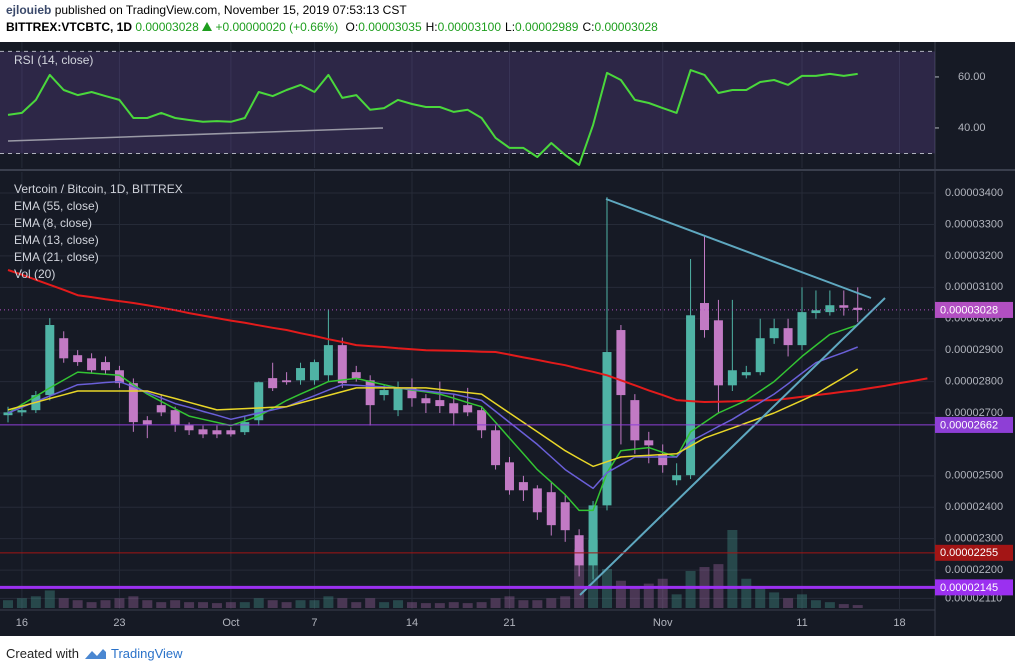 The width and height of the screenshot is (1015, 672). Describe the element at coordinates (547, 27) in the screenshot. I see `ohlc-value: 0.00002989` at that location.